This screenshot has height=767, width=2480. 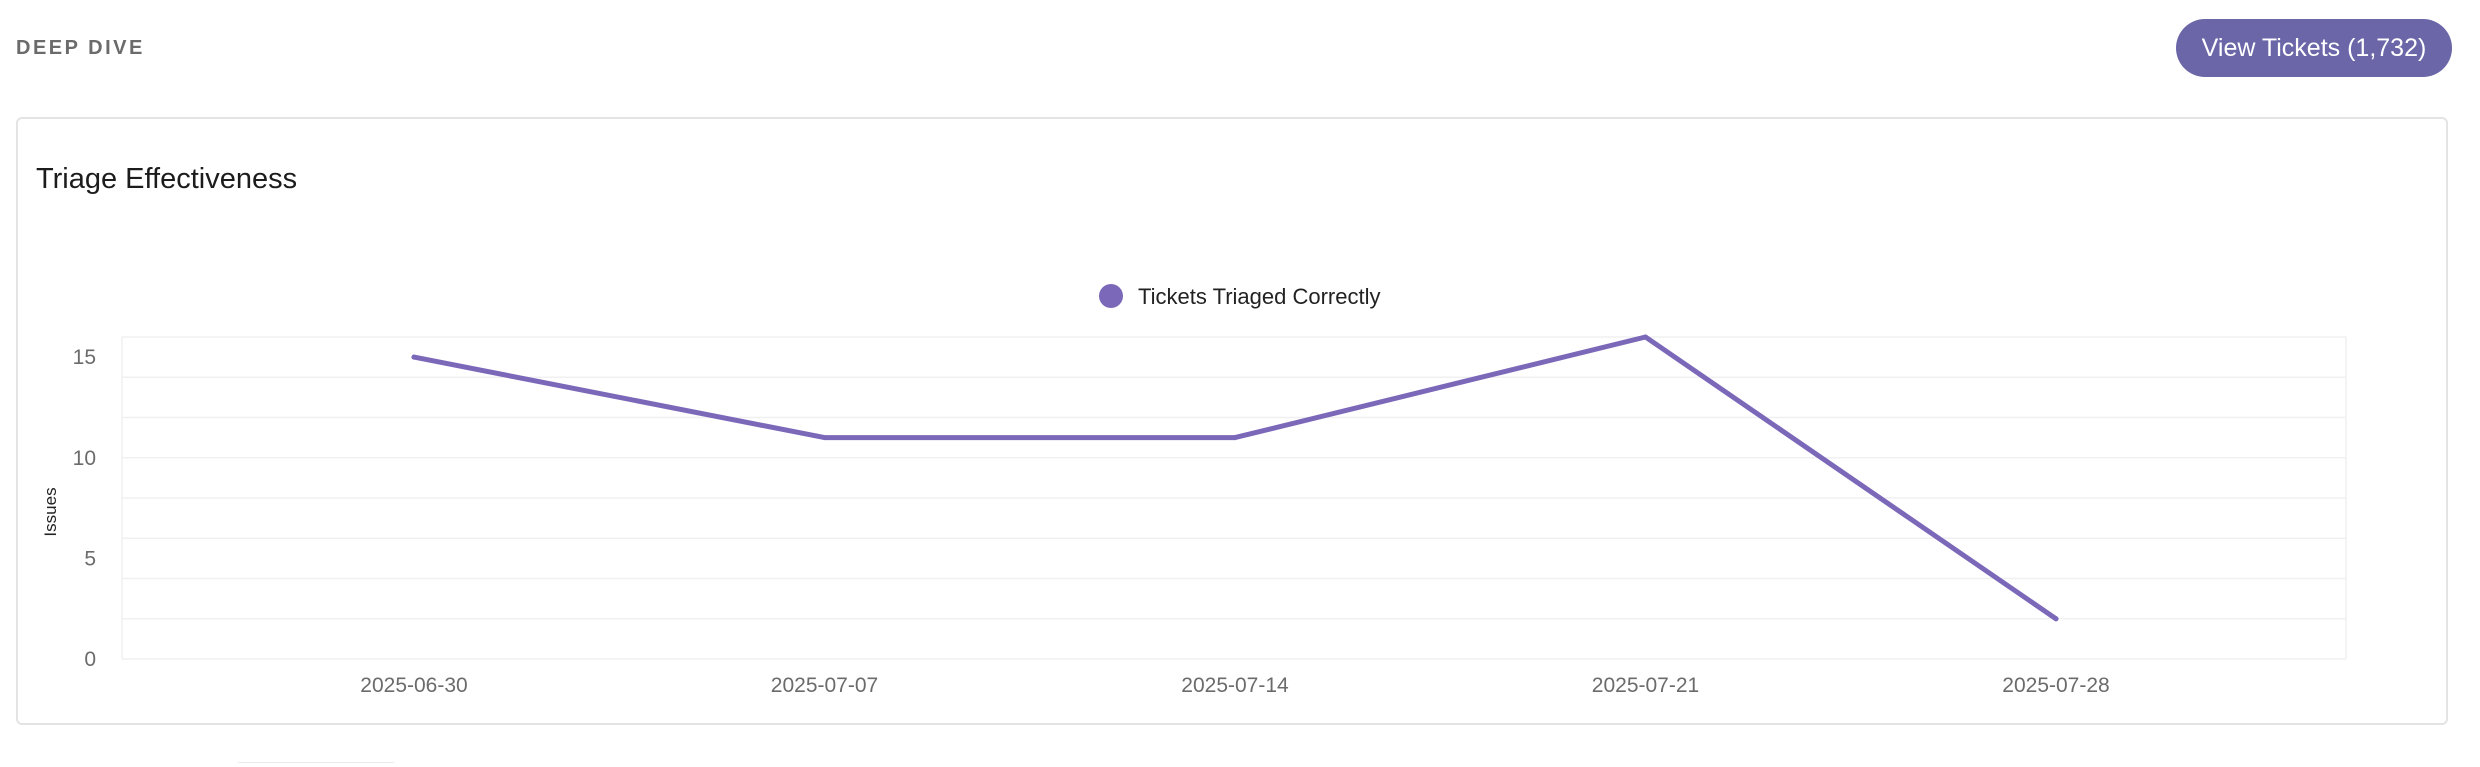 I want to click on y-tick-label: 0, so click(x=90, y=659).